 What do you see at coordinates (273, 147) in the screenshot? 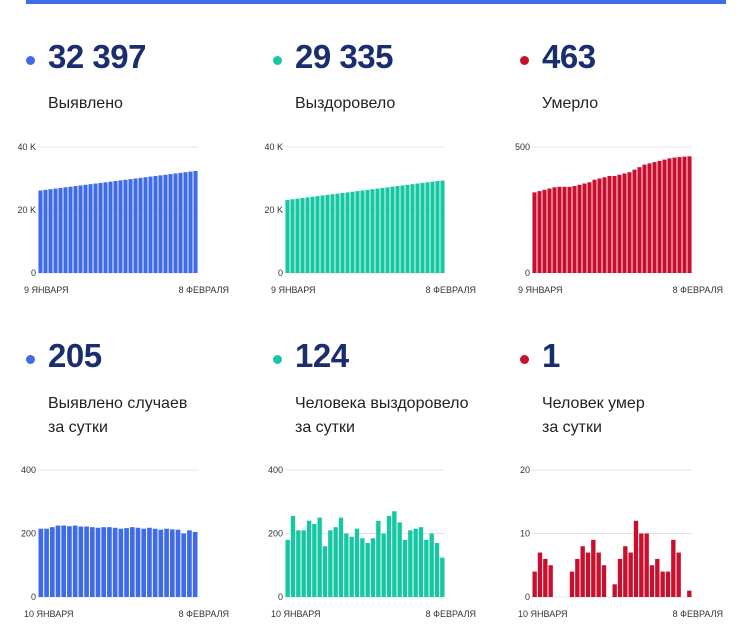
I see `y-tick-label: 40 K` at bounding box center [273, 147].